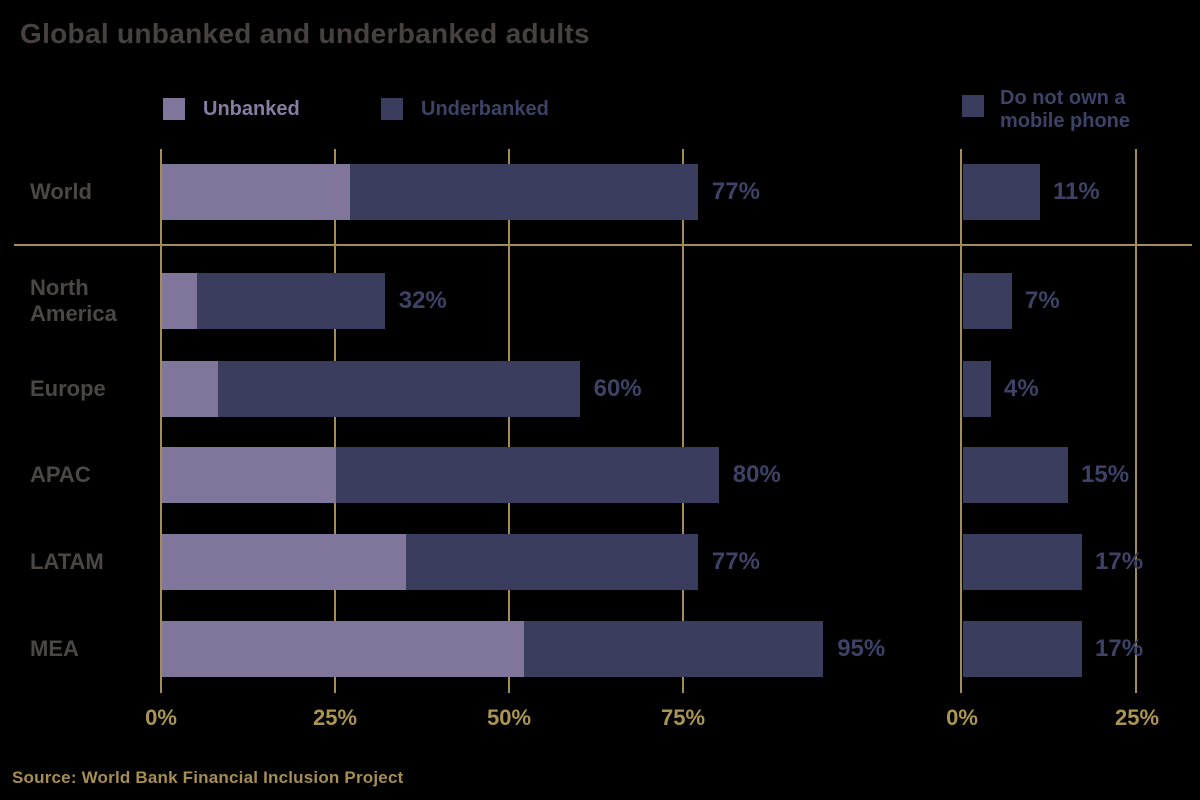 The image size is (1200, 800). Describe the element at coordinates (683, 717) in the screenshot. I see `left-axis-tick-label: 75%` at that location.